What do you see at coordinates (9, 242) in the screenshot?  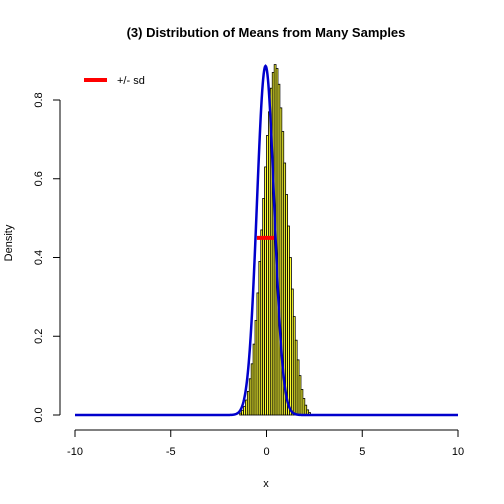 I see `y-axis-label: Density` at bounding box center [9, 242].